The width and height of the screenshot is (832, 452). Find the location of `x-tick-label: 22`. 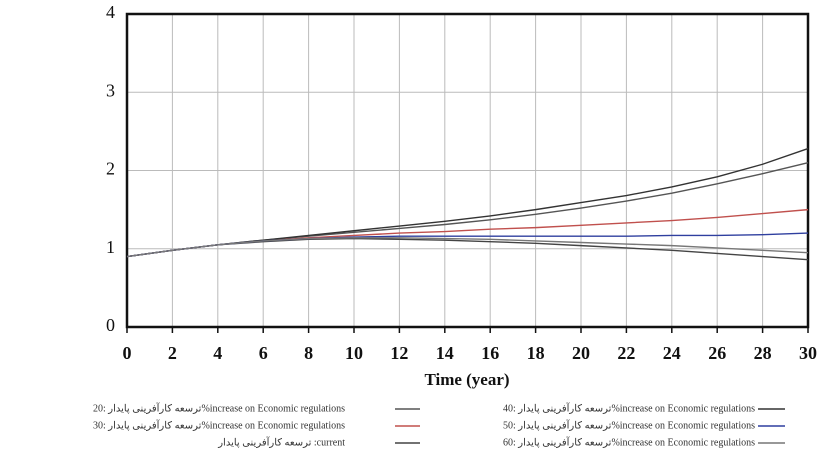

x-tick-label: 22 is located at coordinates (626, 353).